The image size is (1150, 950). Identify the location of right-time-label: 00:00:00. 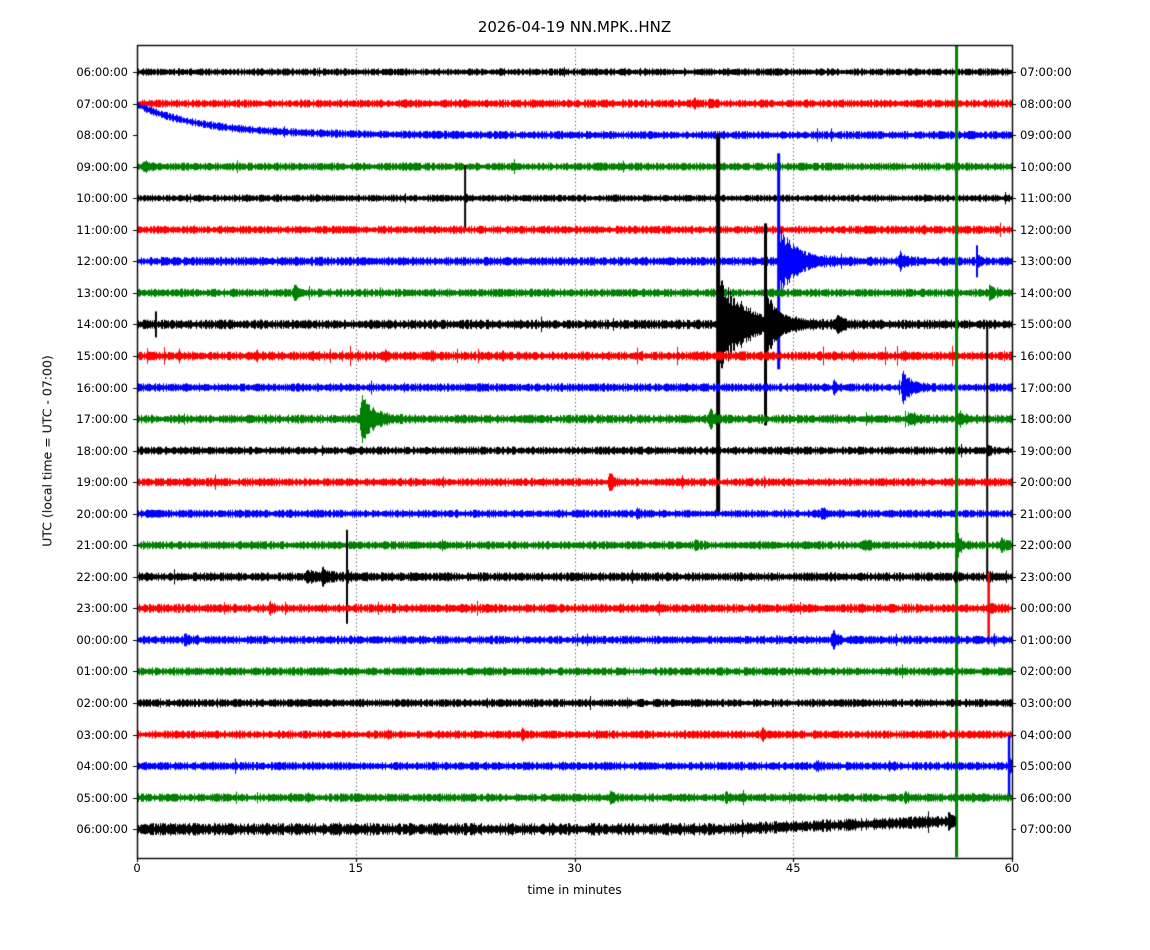
(1046, 608).